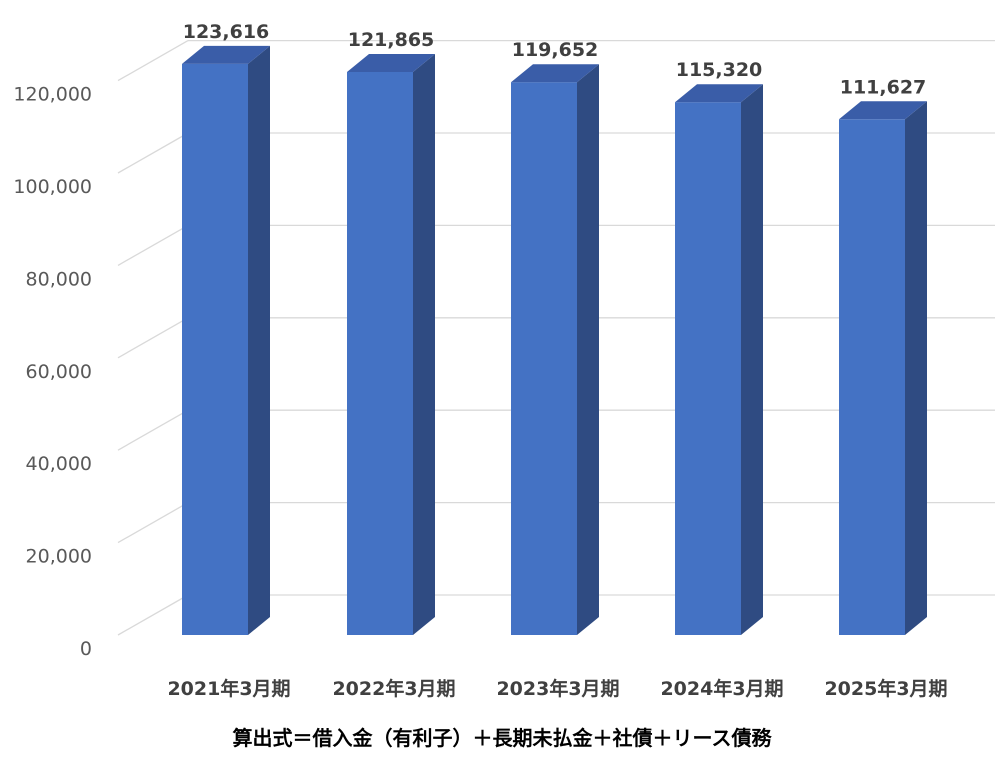  I want to click on y-tick-label: 20,000, so click(59, 557).